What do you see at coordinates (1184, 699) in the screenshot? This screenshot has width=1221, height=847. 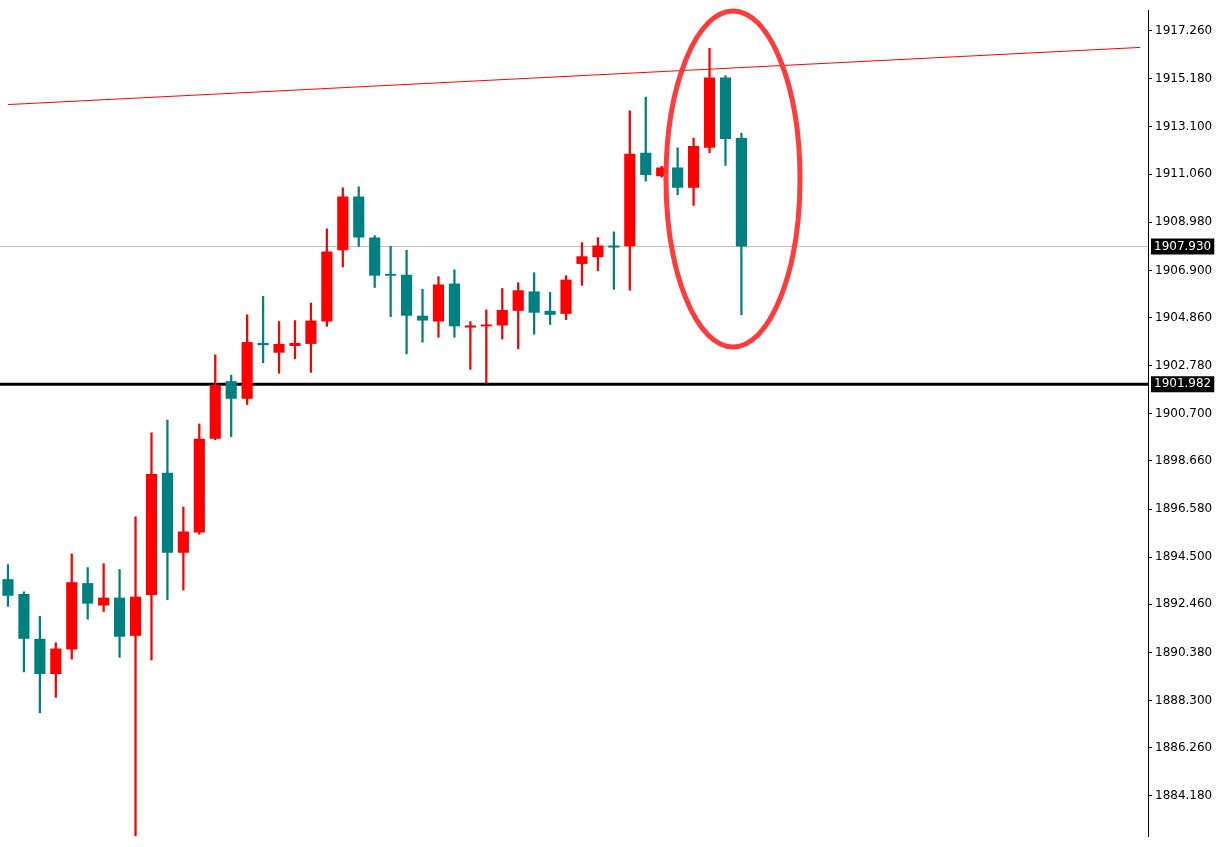 I see `y-tick-label: 1888.300` at bounding box center [1184, 699].